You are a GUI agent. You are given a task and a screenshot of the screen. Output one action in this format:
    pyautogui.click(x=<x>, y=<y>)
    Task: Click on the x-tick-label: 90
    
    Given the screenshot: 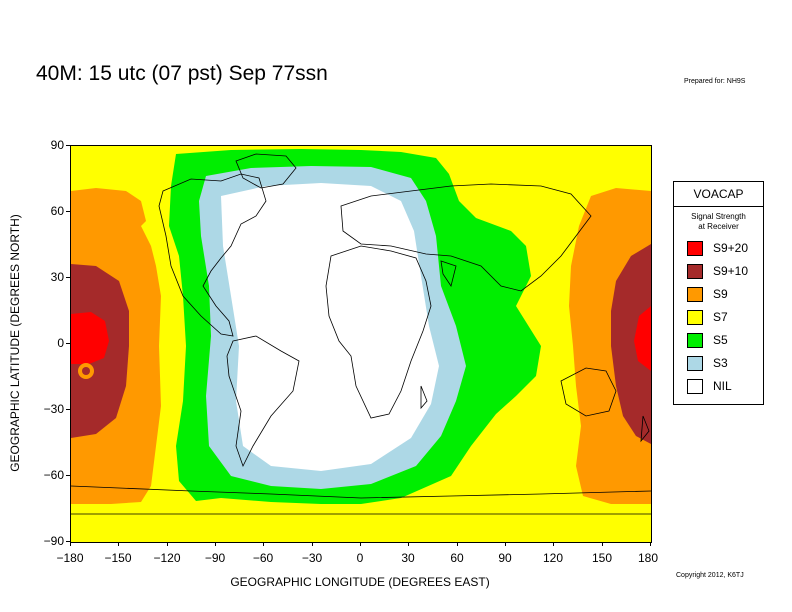 What is the action you would take?
    pyautogui.click(x=505, y=558)
    